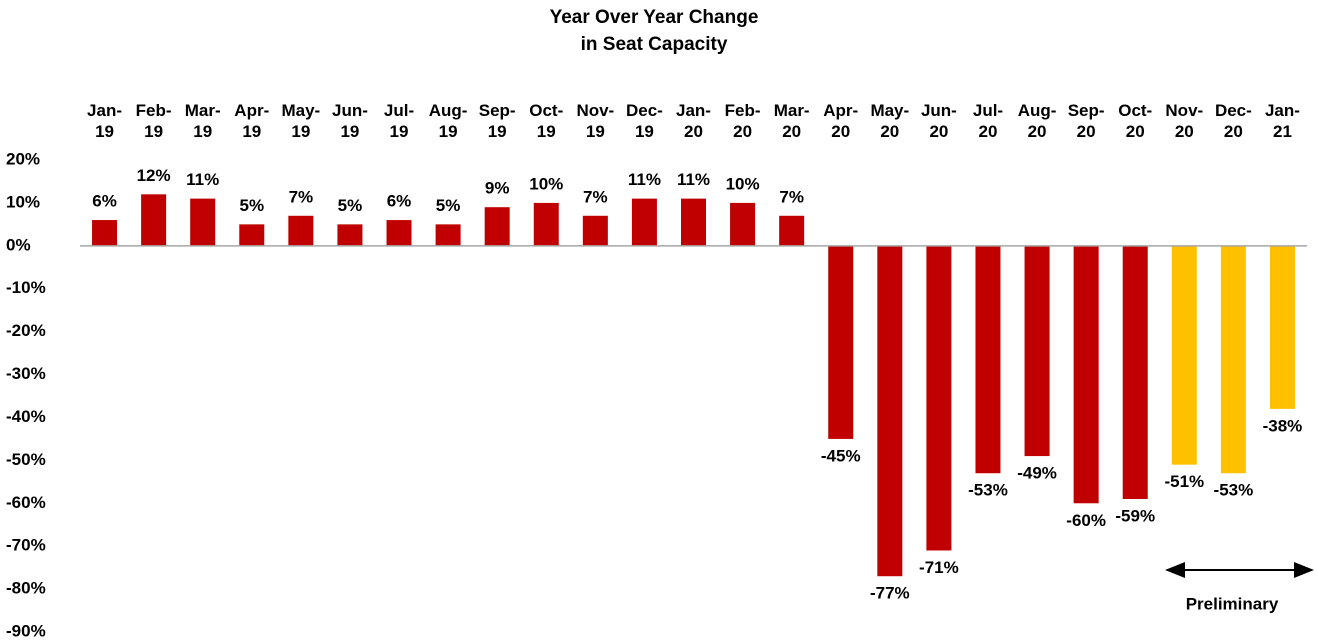  Describe the element at coordinates (1037, 121) in the screenshot. I see `x-tick-label: Aug-20` at that location.